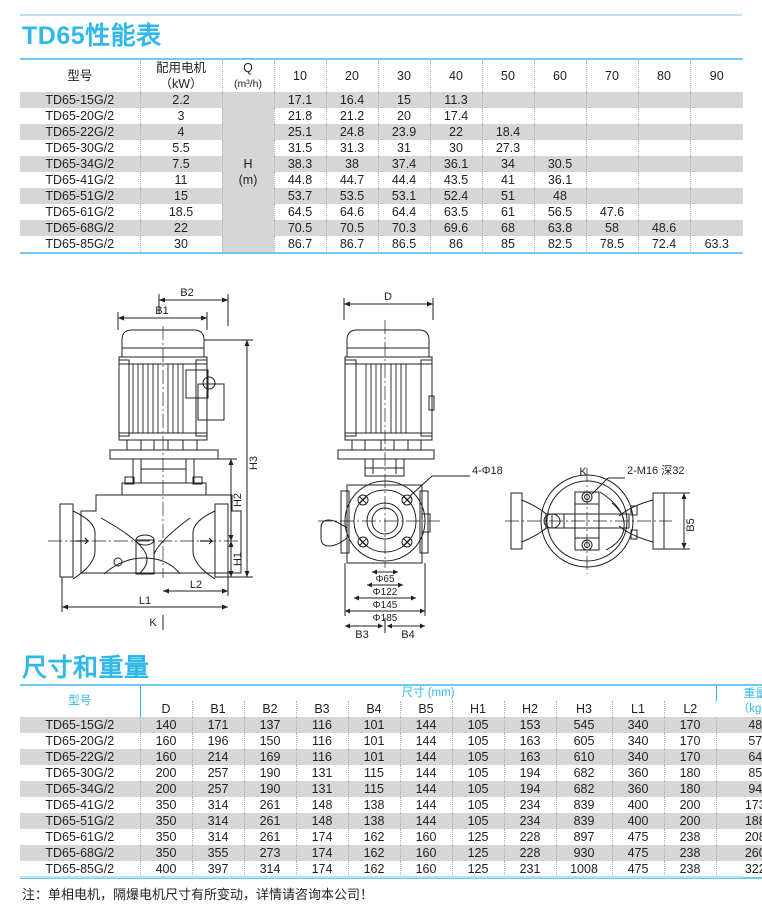 This screenshot has width=762, height=912. Describe the element at coordinates (186, 293) in the screenshot. I see `label-b2: B2` at that location.